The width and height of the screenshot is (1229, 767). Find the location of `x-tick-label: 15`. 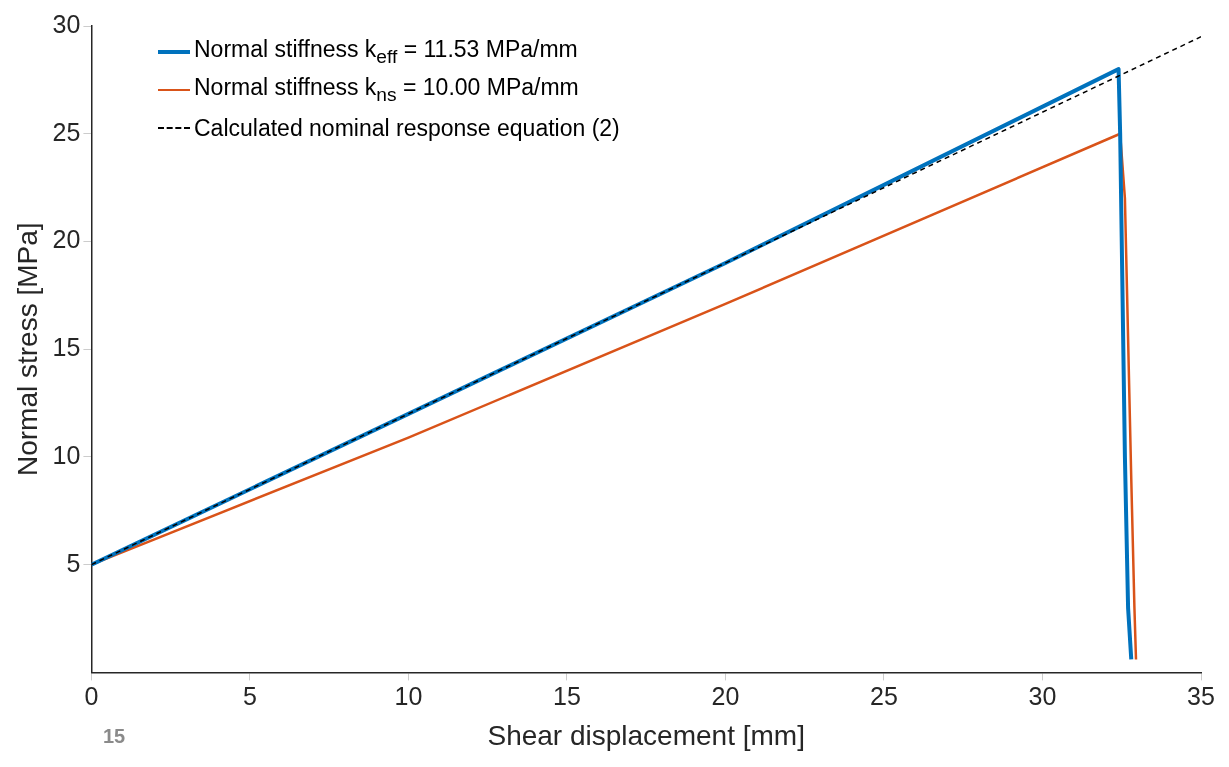

x-tick-label: 15 is located at coordinates (567, 696).